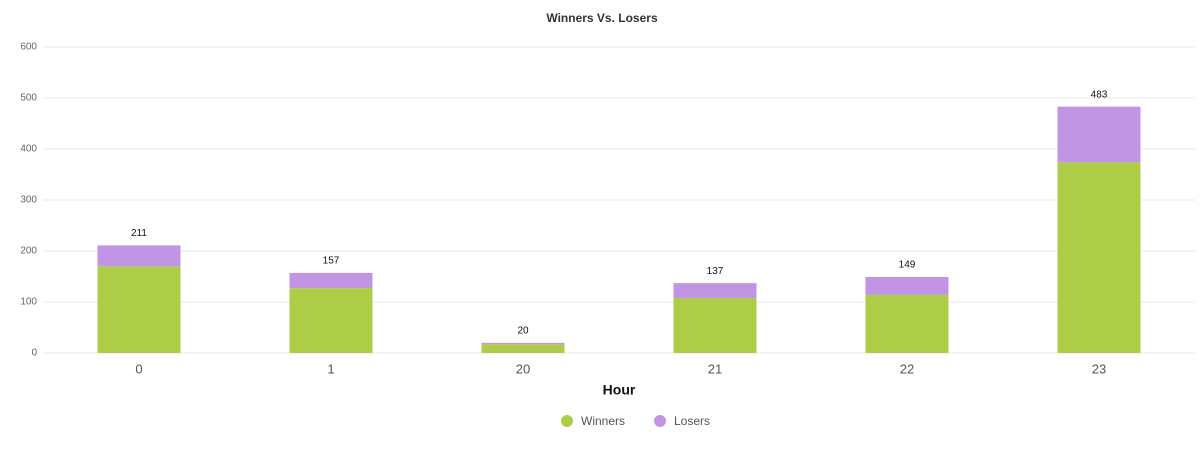 The height and width of the screenshot is (452, 1204). What do you see at coordinates (523, 368) in the screenshot?
I see `x-tick-label: 20` at bounding box center [523, 368].